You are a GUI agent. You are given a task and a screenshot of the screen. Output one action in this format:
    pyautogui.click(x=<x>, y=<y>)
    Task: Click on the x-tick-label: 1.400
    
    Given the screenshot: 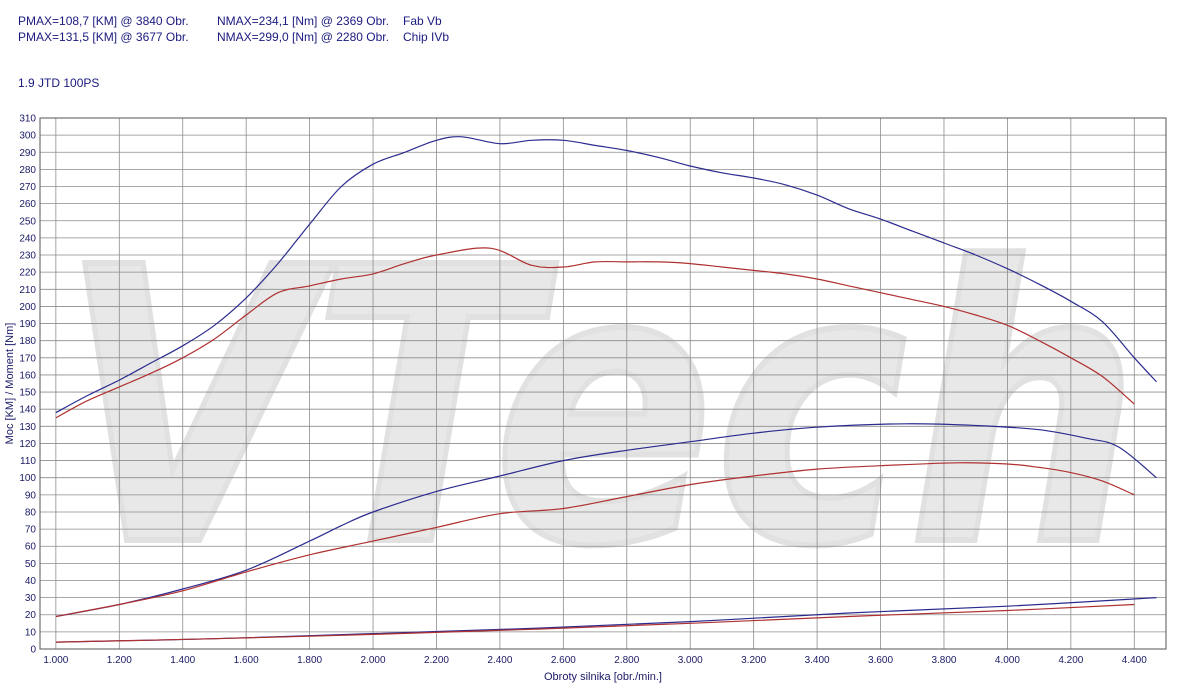 What is the action you would take?
    pyautogui.click(x=182, y=660)
    